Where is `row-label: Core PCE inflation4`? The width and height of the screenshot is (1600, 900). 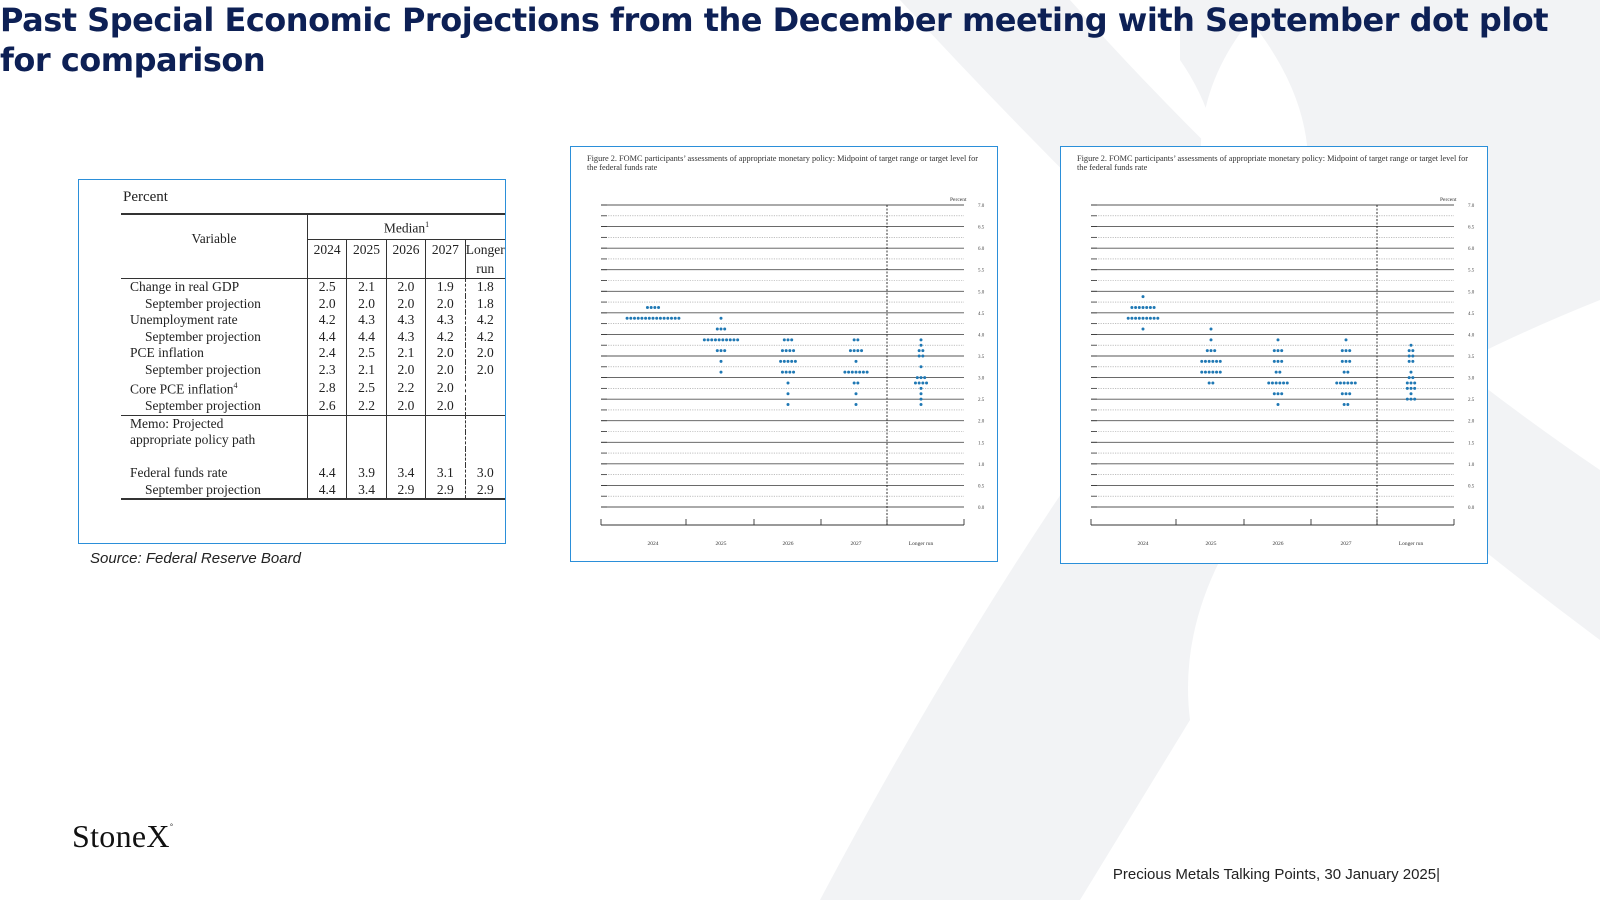
row-label: Core PCE inflation4 is located at coordinates (184, 389).